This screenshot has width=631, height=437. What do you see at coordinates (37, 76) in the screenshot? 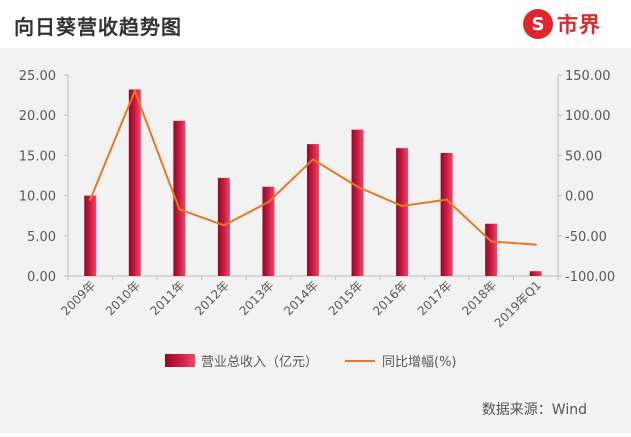
I see `y-left-tick-label: 25.00` at bounding box center [37, 76].